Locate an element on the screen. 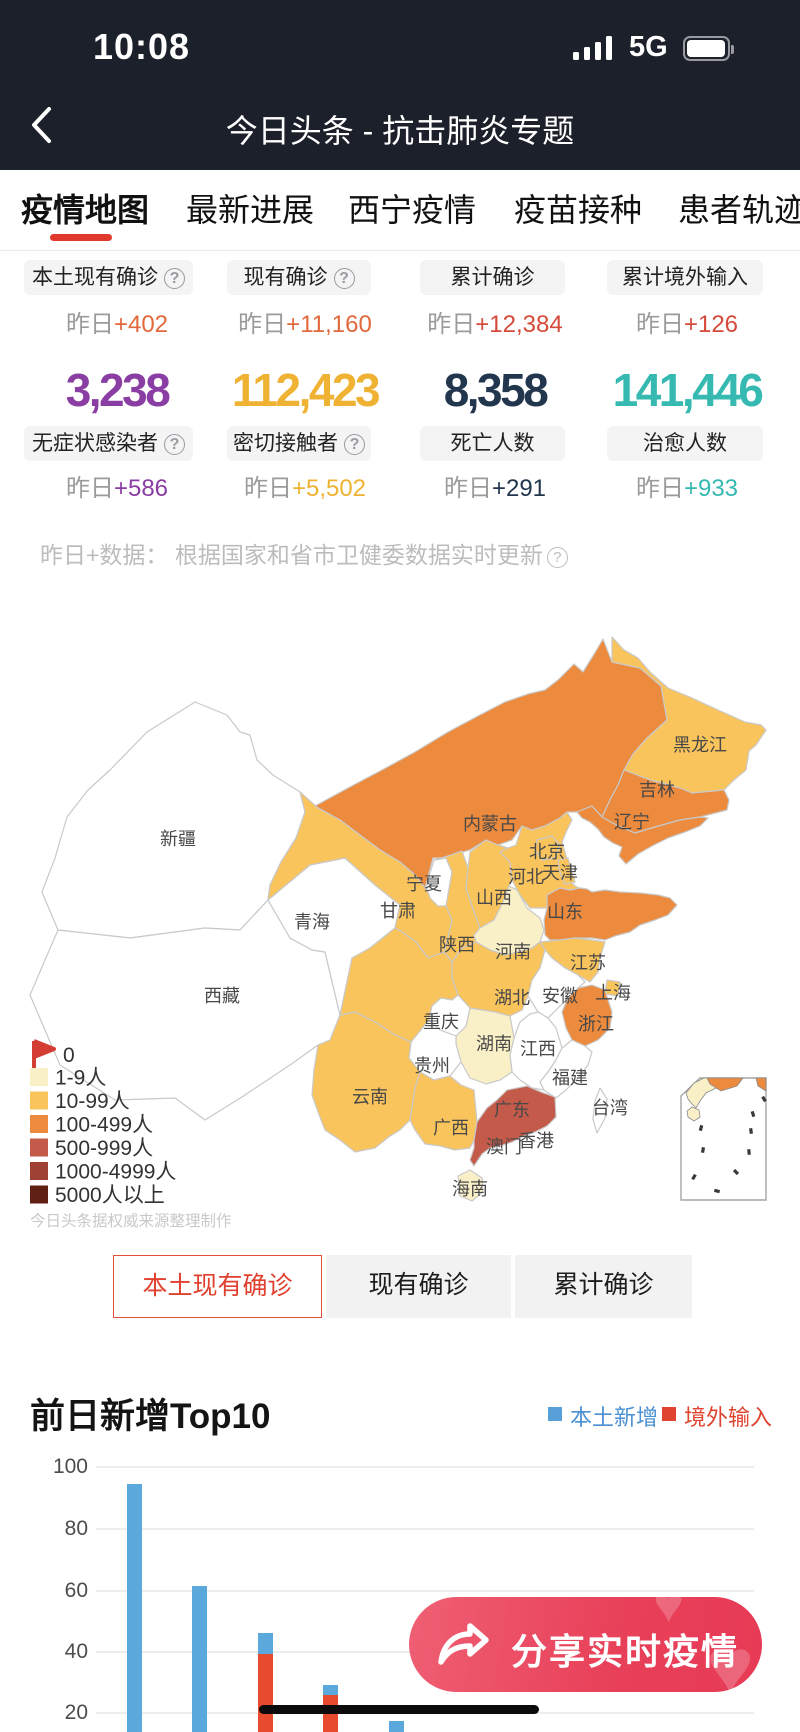 The height and width of the screenshot is (1732, 800). svg-text: 江西 is located at coordinates (538, 1049).